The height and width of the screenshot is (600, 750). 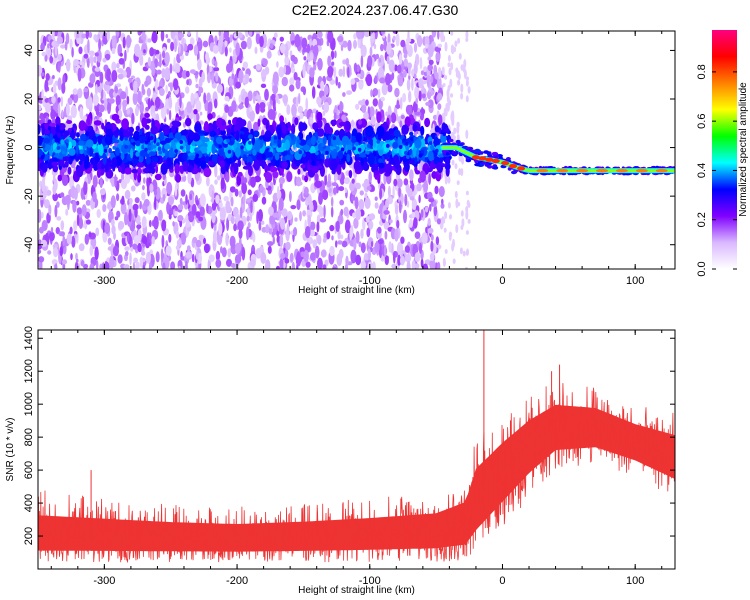 I want to click on trace-halo, so click(x=451, y=140).